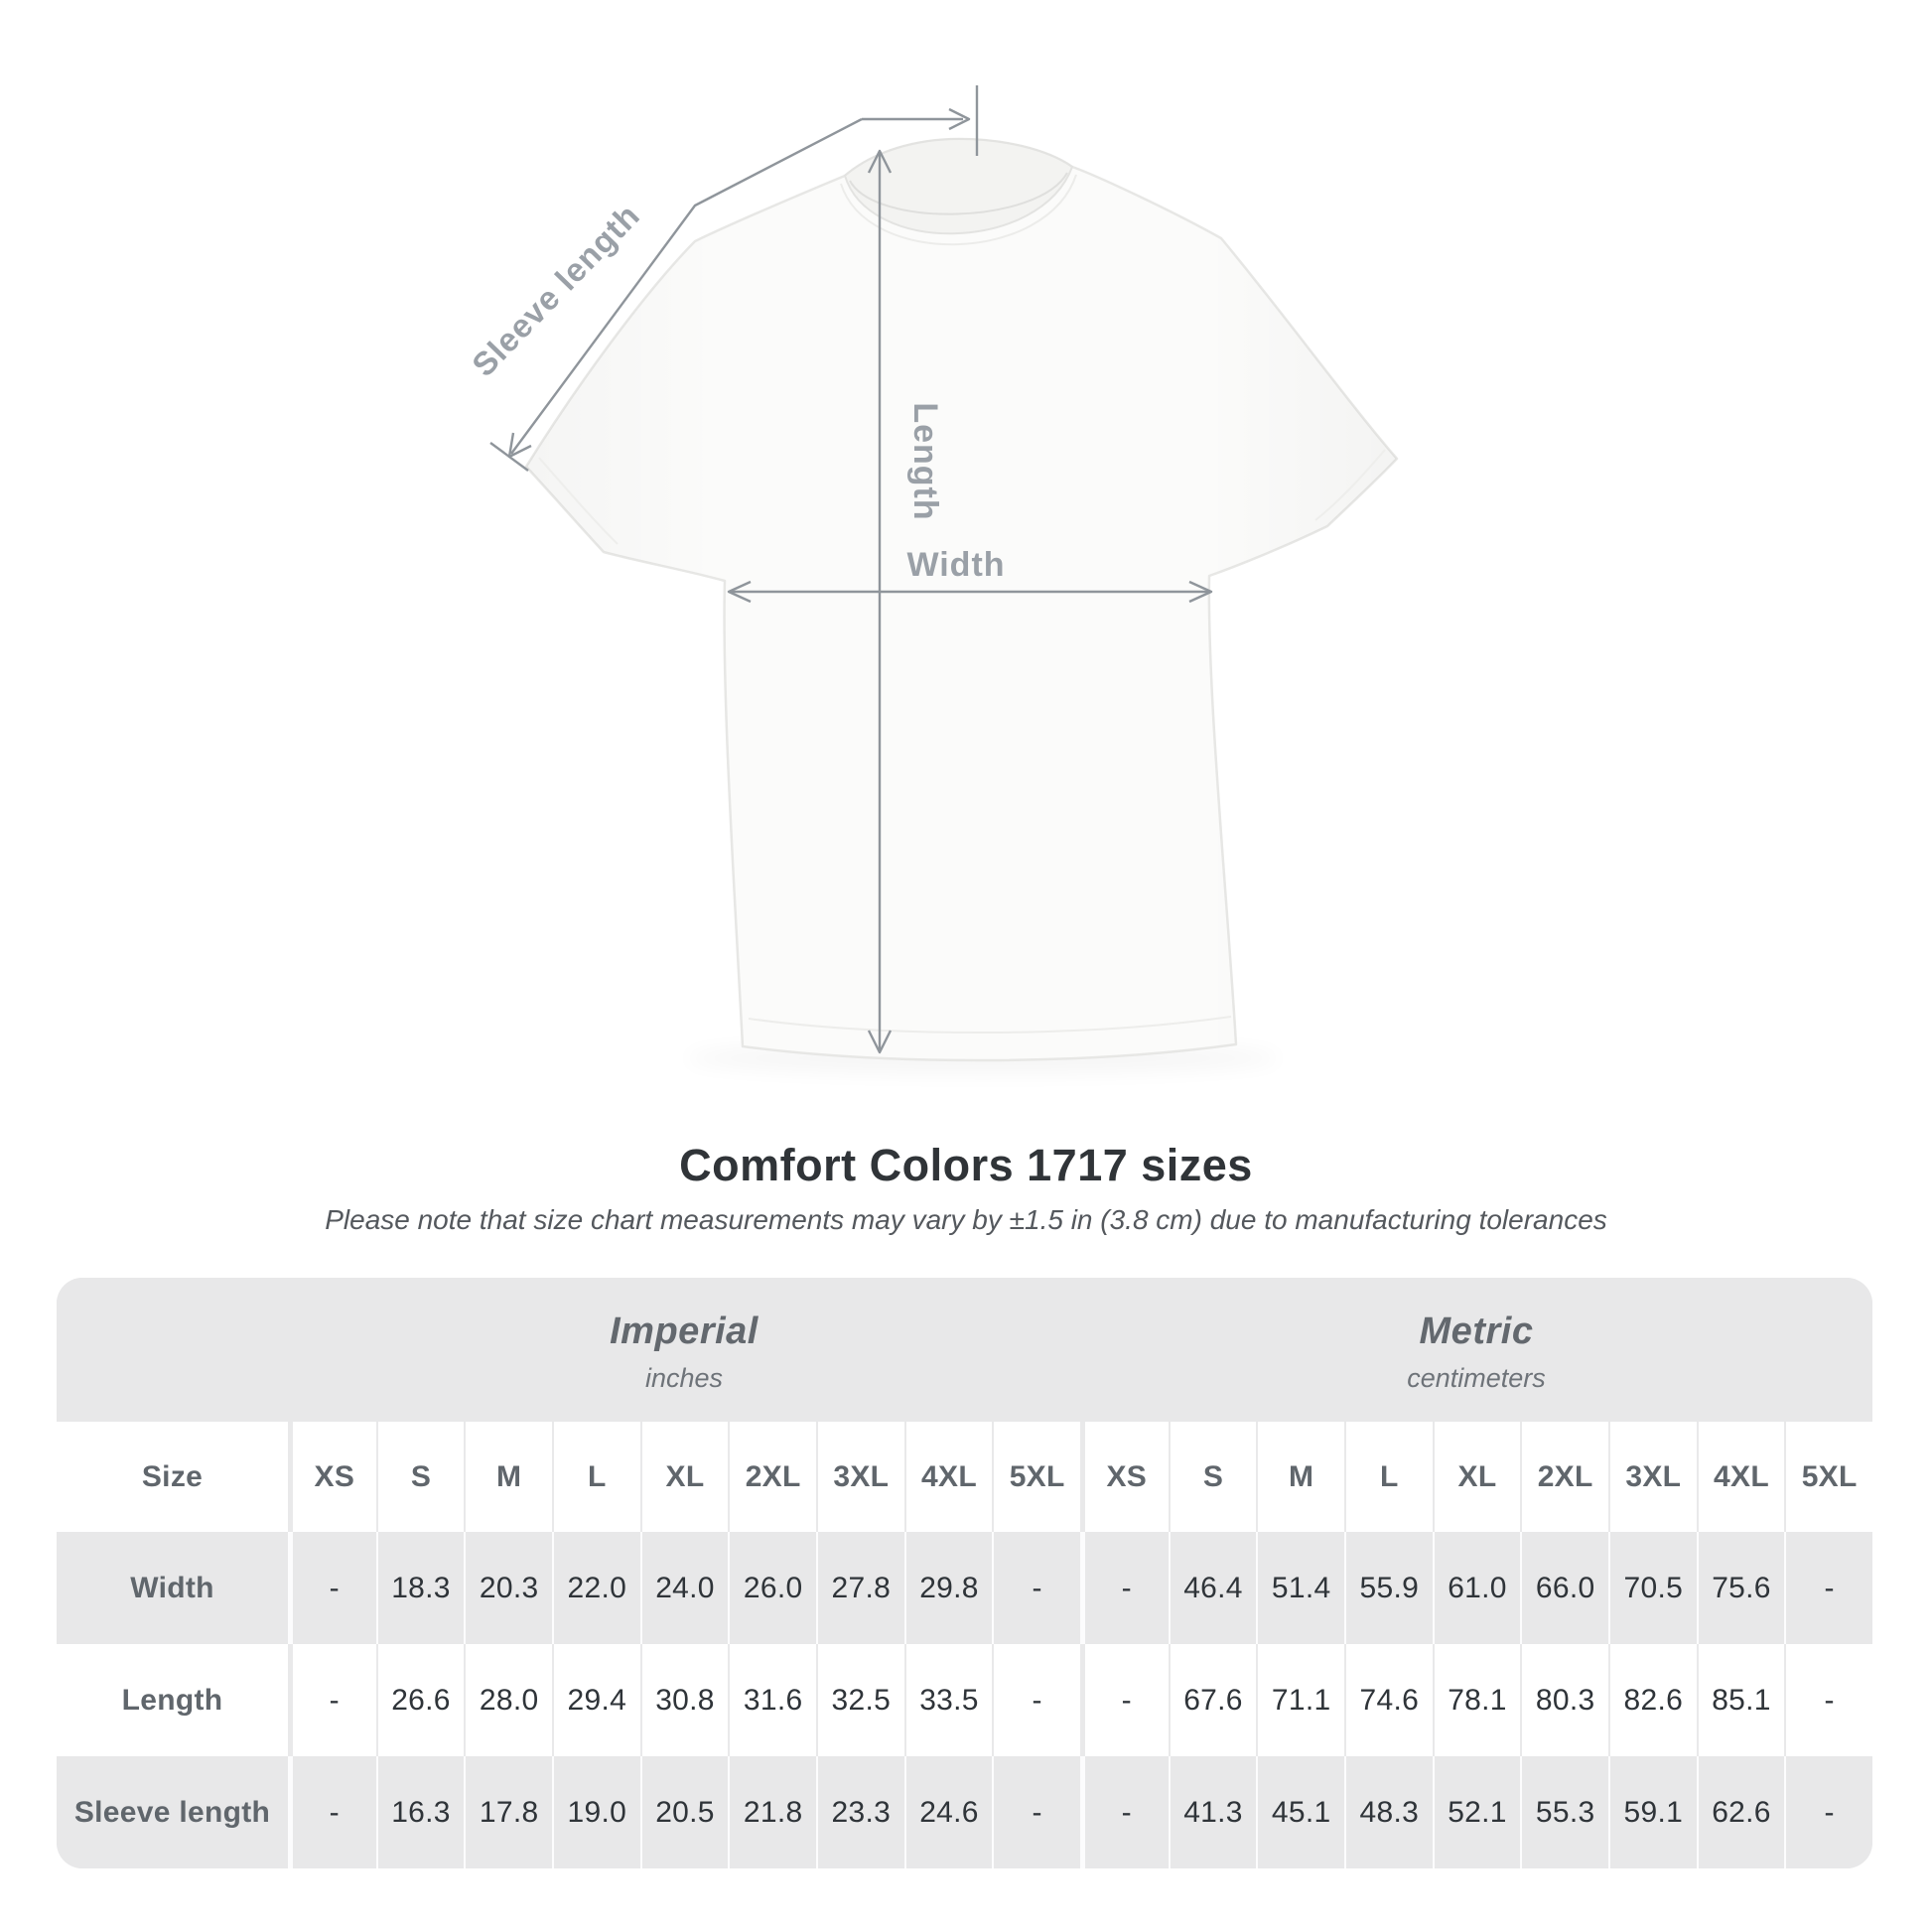 The height and width of the screenshot is (1932, 1932). Describe the element at coordinates (684, 1331) in the screenshot. I see `imperial-group-label: Imperial` at that location.